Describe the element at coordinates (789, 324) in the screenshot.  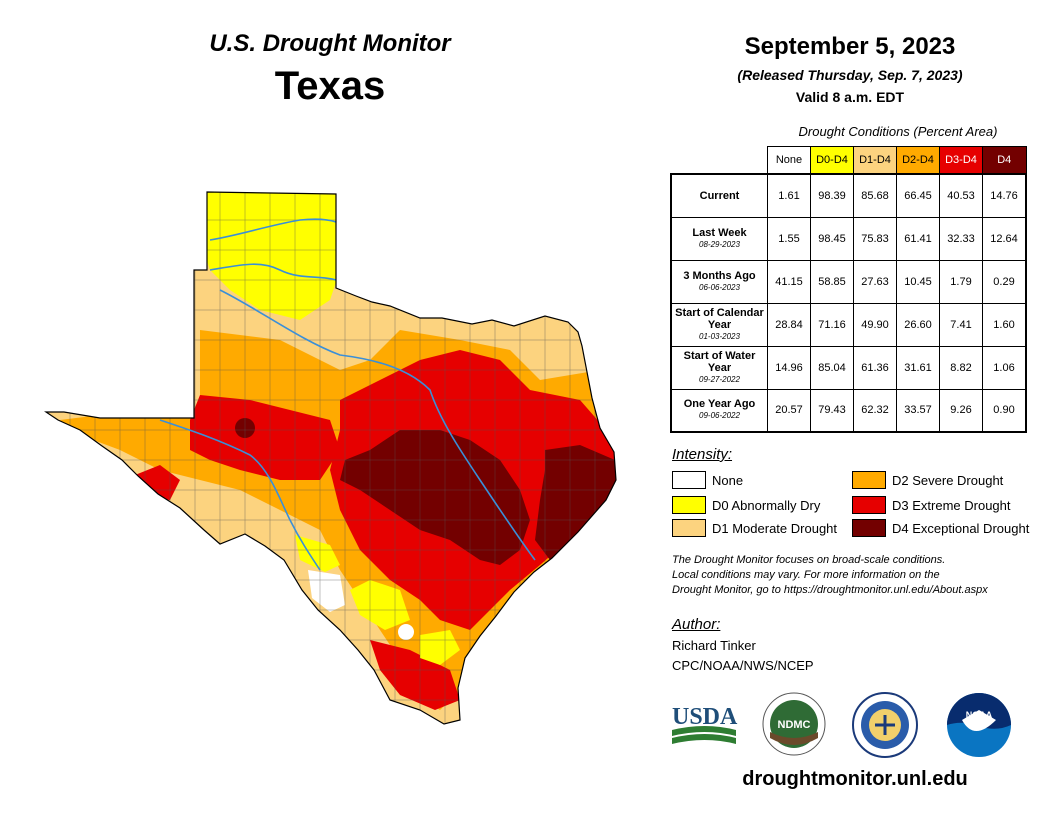
I see `cell-value: 28.84` at that location.